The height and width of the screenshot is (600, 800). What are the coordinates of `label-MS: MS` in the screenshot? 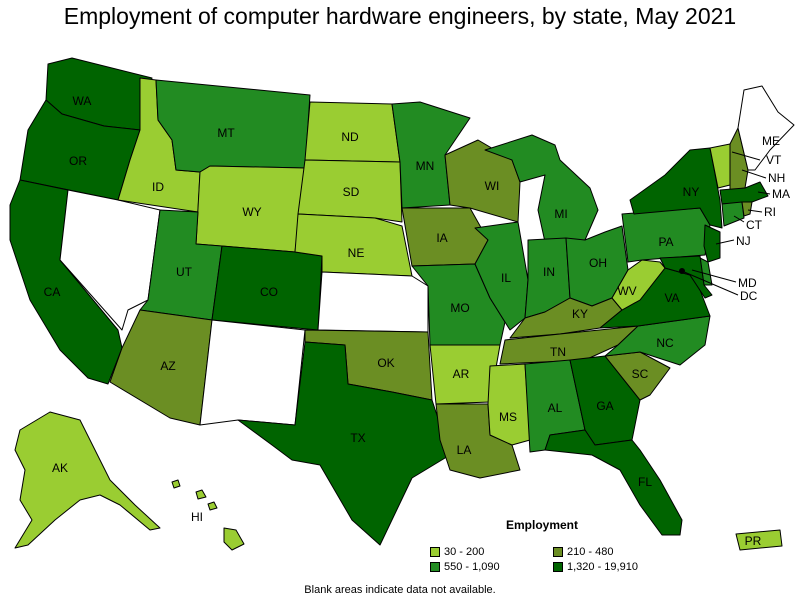 It's located at (508, 417).